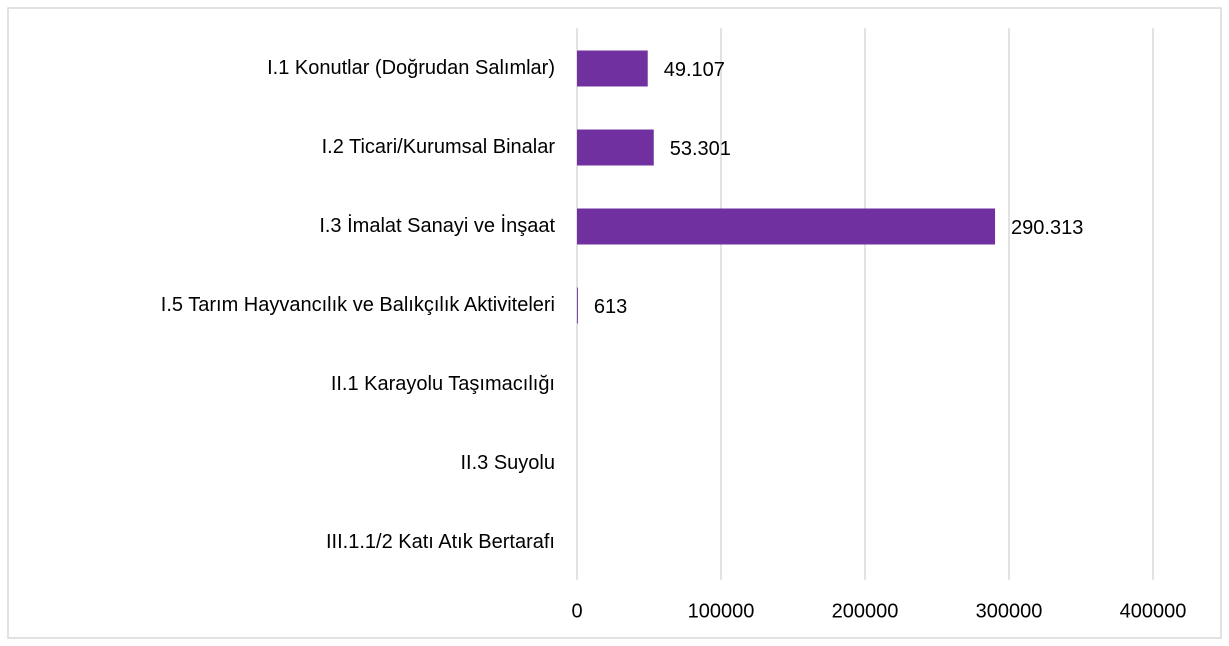 The height and width of the screenshot is (646, 1229). I want to click on y-tick-label: II.1 Karayolu Taşımacılığı, so click(443, 384).